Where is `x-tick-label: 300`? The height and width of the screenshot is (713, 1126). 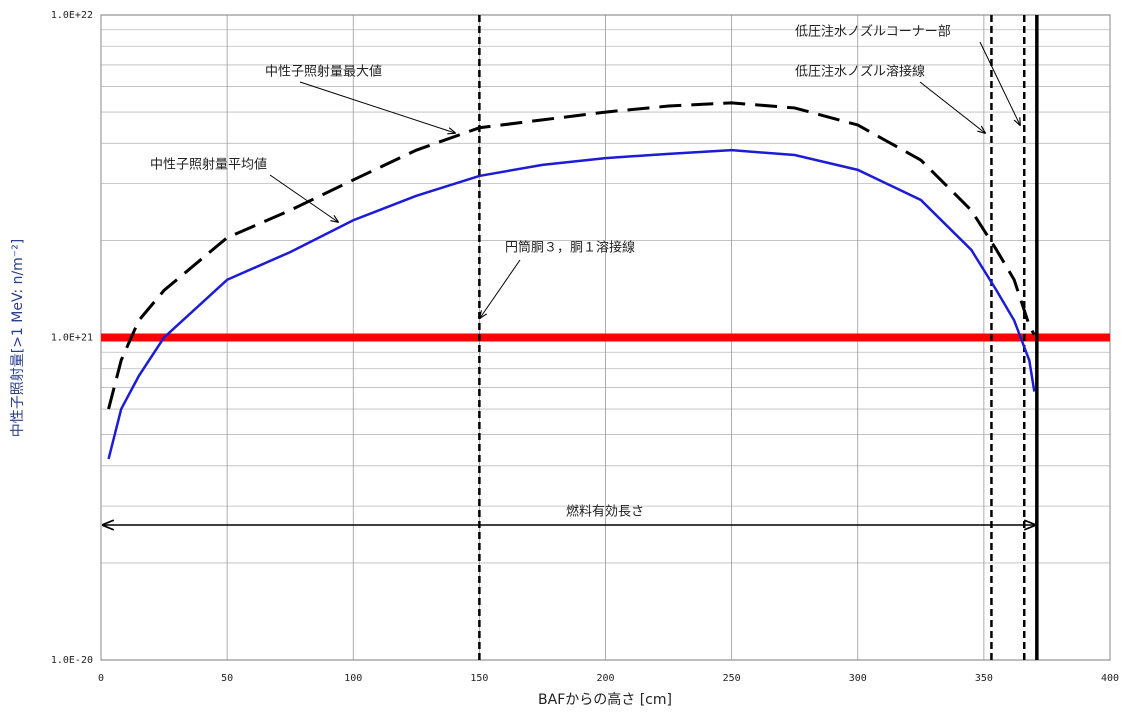
x-tick-label: 300 is located at coordinates (858, 678).